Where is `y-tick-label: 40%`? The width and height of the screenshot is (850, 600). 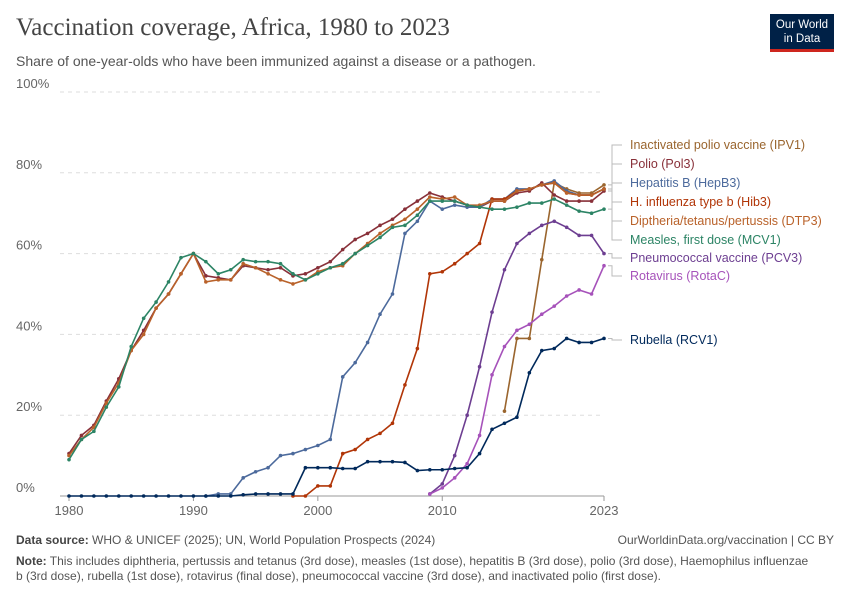 y-tick-label: 40% is located at coordinates (29, 325).